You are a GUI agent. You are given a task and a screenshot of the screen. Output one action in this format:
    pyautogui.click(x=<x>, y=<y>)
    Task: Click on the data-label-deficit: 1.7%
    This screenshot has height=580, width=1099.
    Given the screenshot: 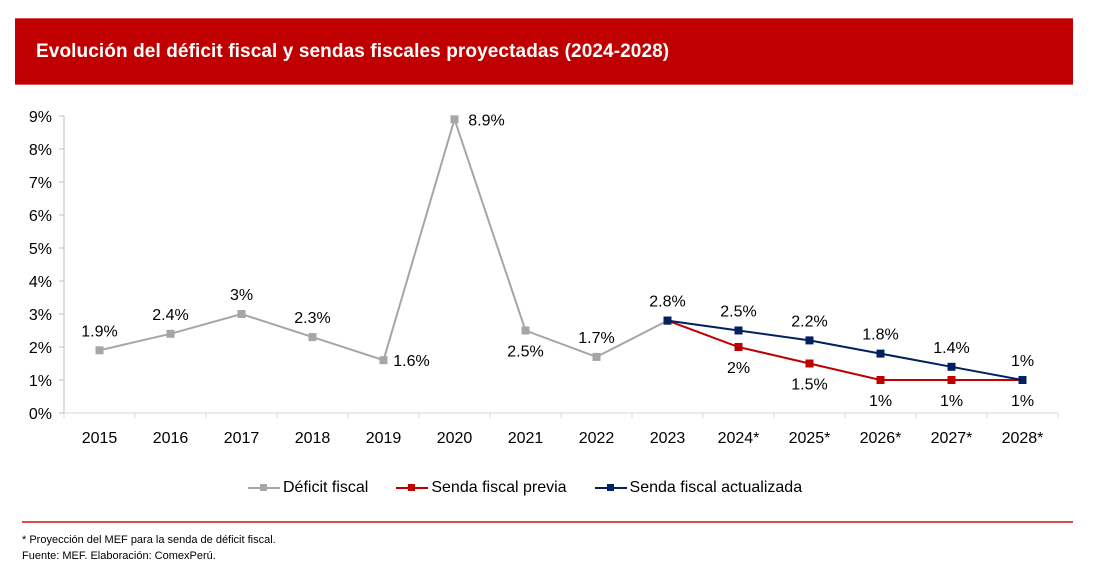 What is the action you would take?
    pyautogui.click(x=596, y=338)
    